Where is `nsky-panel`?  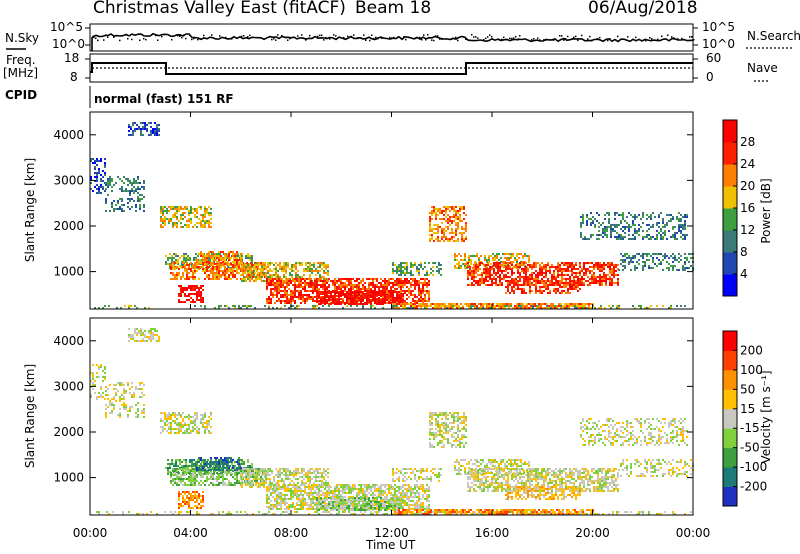
nsky-panel is located at coordinates (399, 37).